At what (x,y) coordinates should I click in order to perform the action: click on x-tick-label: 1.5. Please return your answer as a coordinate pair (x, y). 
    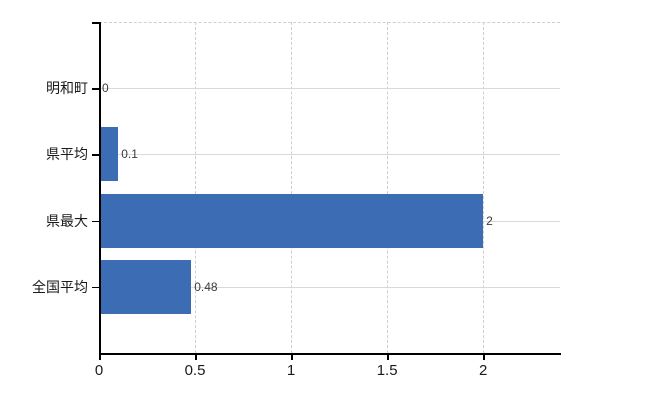
    Looking at the image, I should click on (387, 370).